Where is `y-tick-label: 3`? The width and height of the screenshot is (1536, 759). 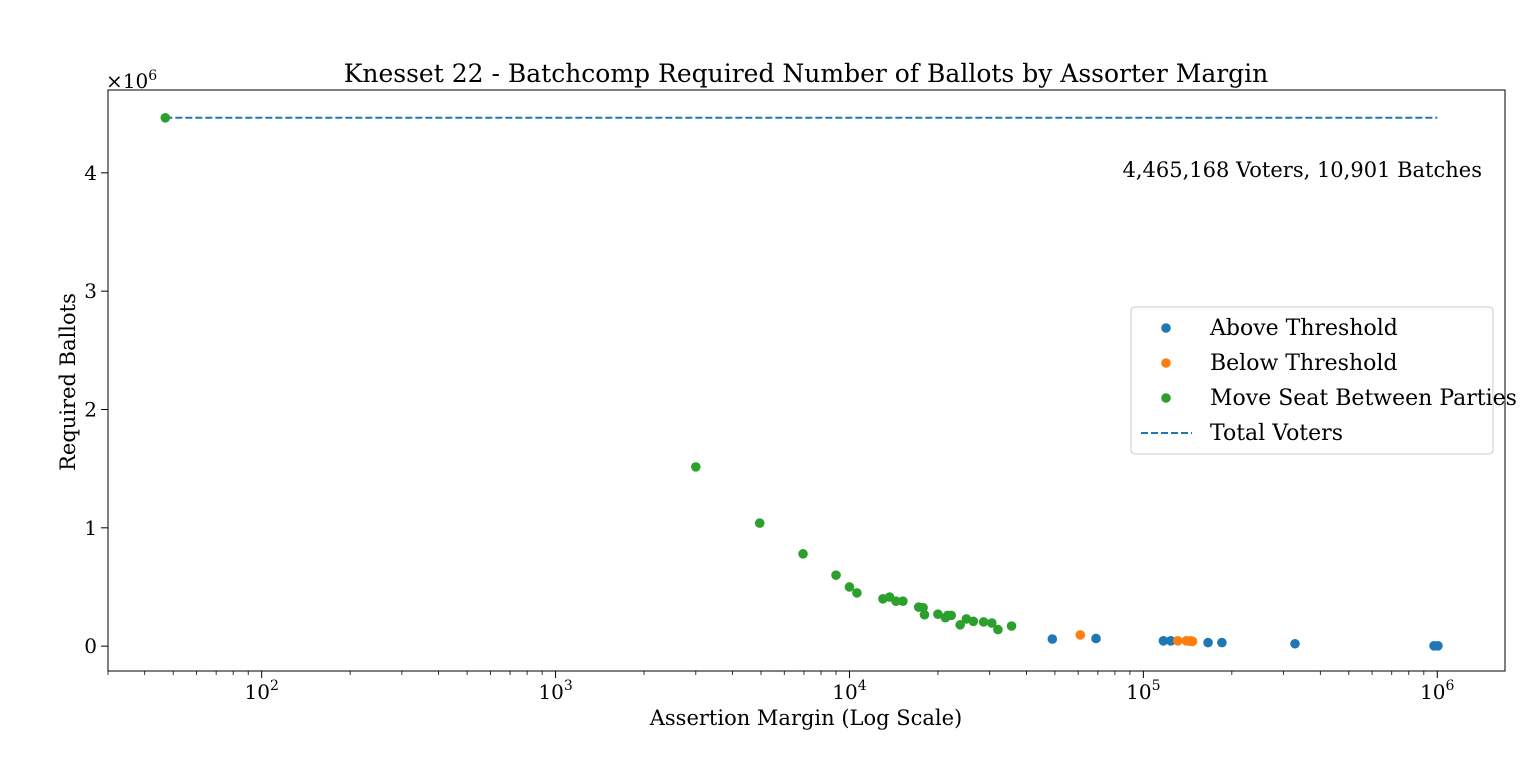 y-tick-label: 3 is located at coordinates (90, 291).